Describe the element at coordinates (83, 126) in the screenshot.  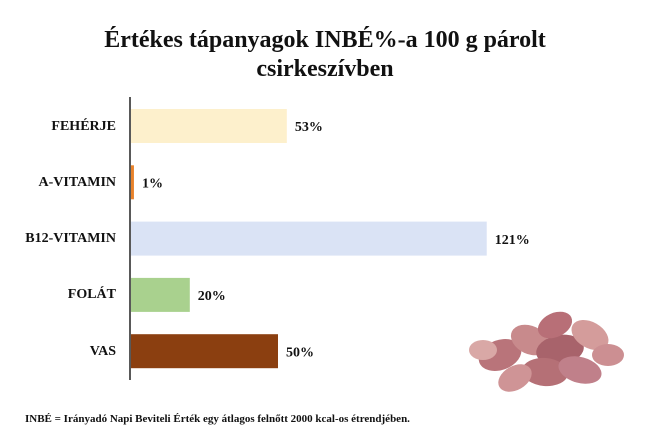
I see `category-label: FEHÉRJE` at that location.